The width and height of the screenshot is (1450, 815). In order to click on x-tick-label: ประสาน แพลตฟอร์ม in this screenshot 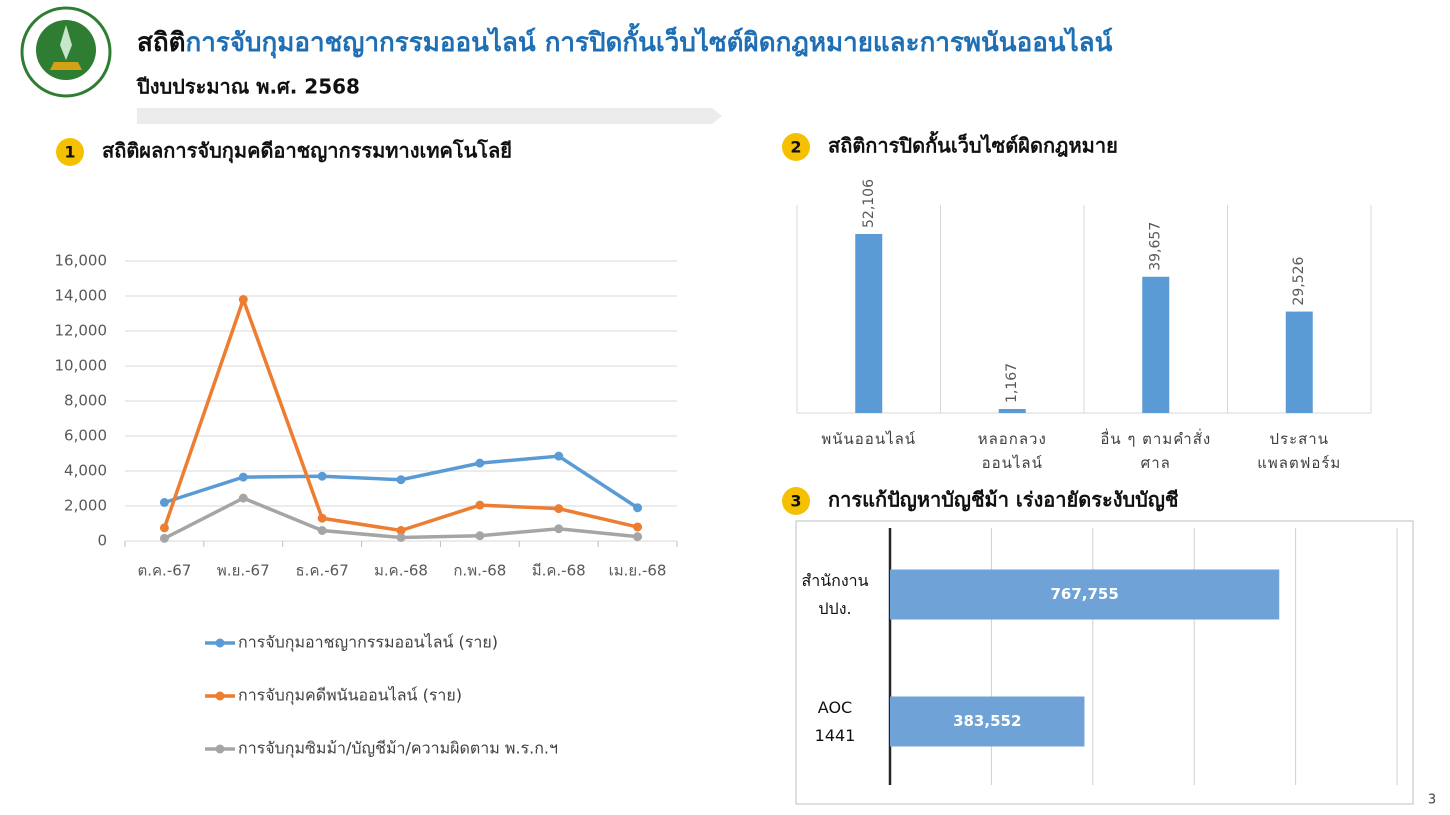, I will do `click(1299, 451)`.